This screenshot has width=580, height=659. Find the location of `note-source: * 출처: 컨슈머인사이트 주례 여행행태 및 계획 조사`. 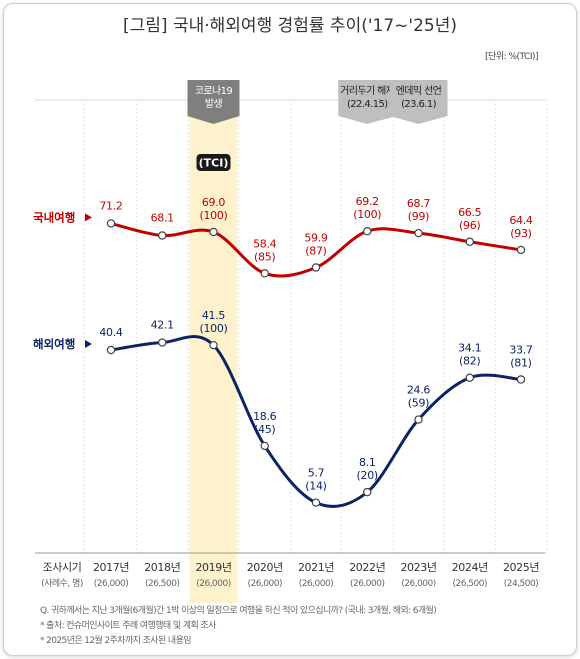

note-source: * 출처: 컨슈머인사이트 주례 여행행태 및 계획 조사 is located at coordinates (128, 625).